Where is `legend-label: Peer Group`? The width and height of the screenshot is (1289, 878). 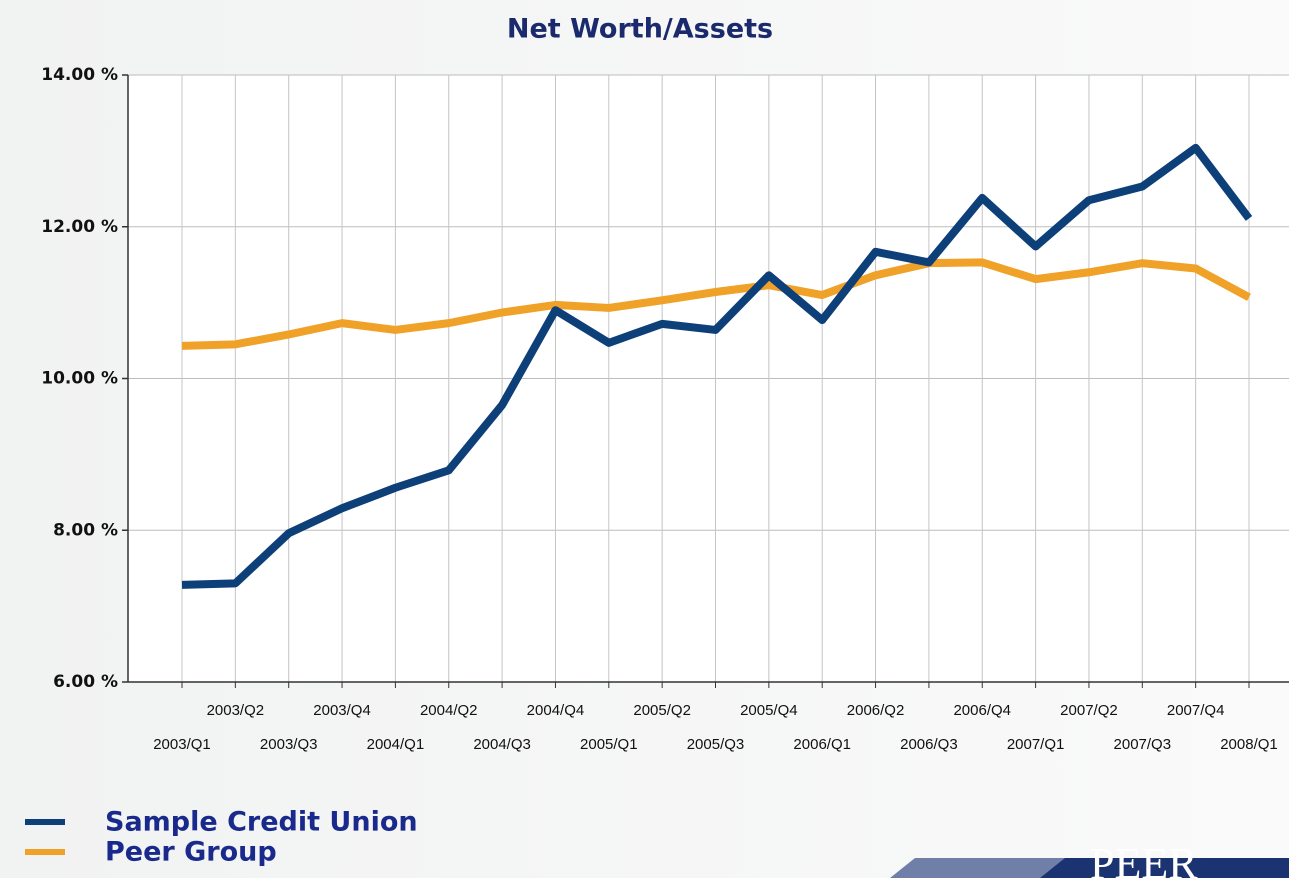 legend-label: Peer Group is located at coordinates (191, 852).